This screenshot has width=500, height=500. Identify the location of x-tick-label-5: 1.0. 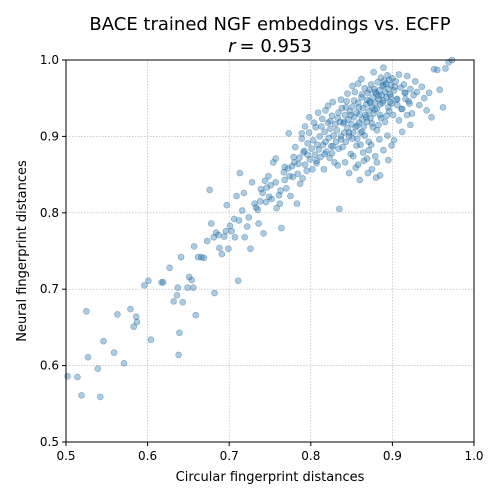
(473, 456).